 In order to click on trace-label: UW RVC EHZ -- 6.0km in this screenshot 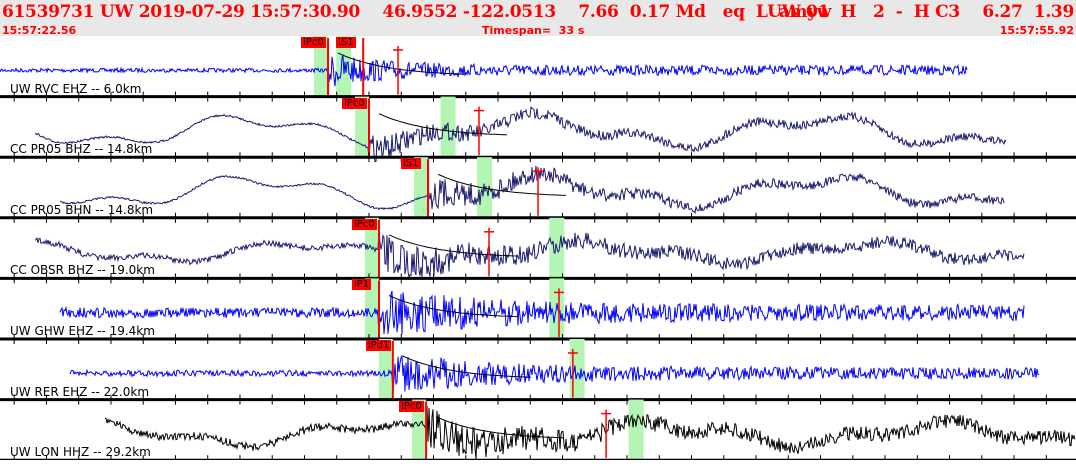, I will do `click(76, 88)`.